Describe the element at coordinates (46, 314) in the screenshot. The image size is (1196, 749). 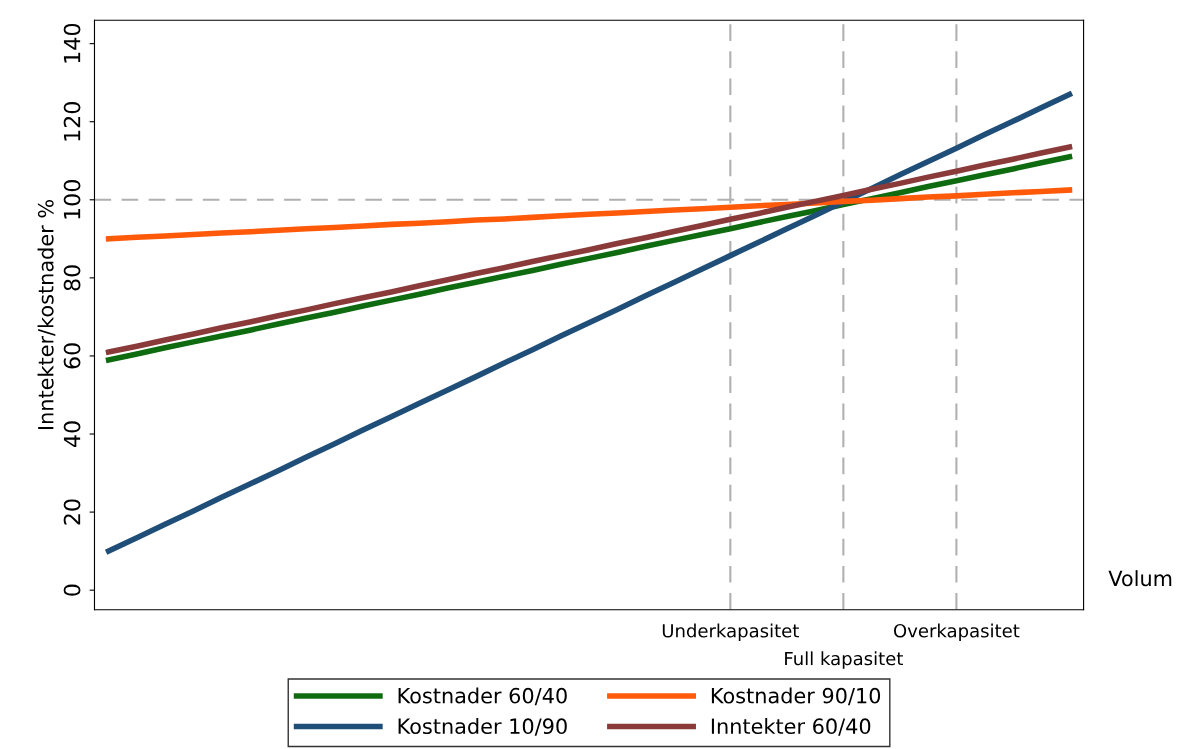
I see `y-axis-title: Inntekter/kostnader %` at that location.